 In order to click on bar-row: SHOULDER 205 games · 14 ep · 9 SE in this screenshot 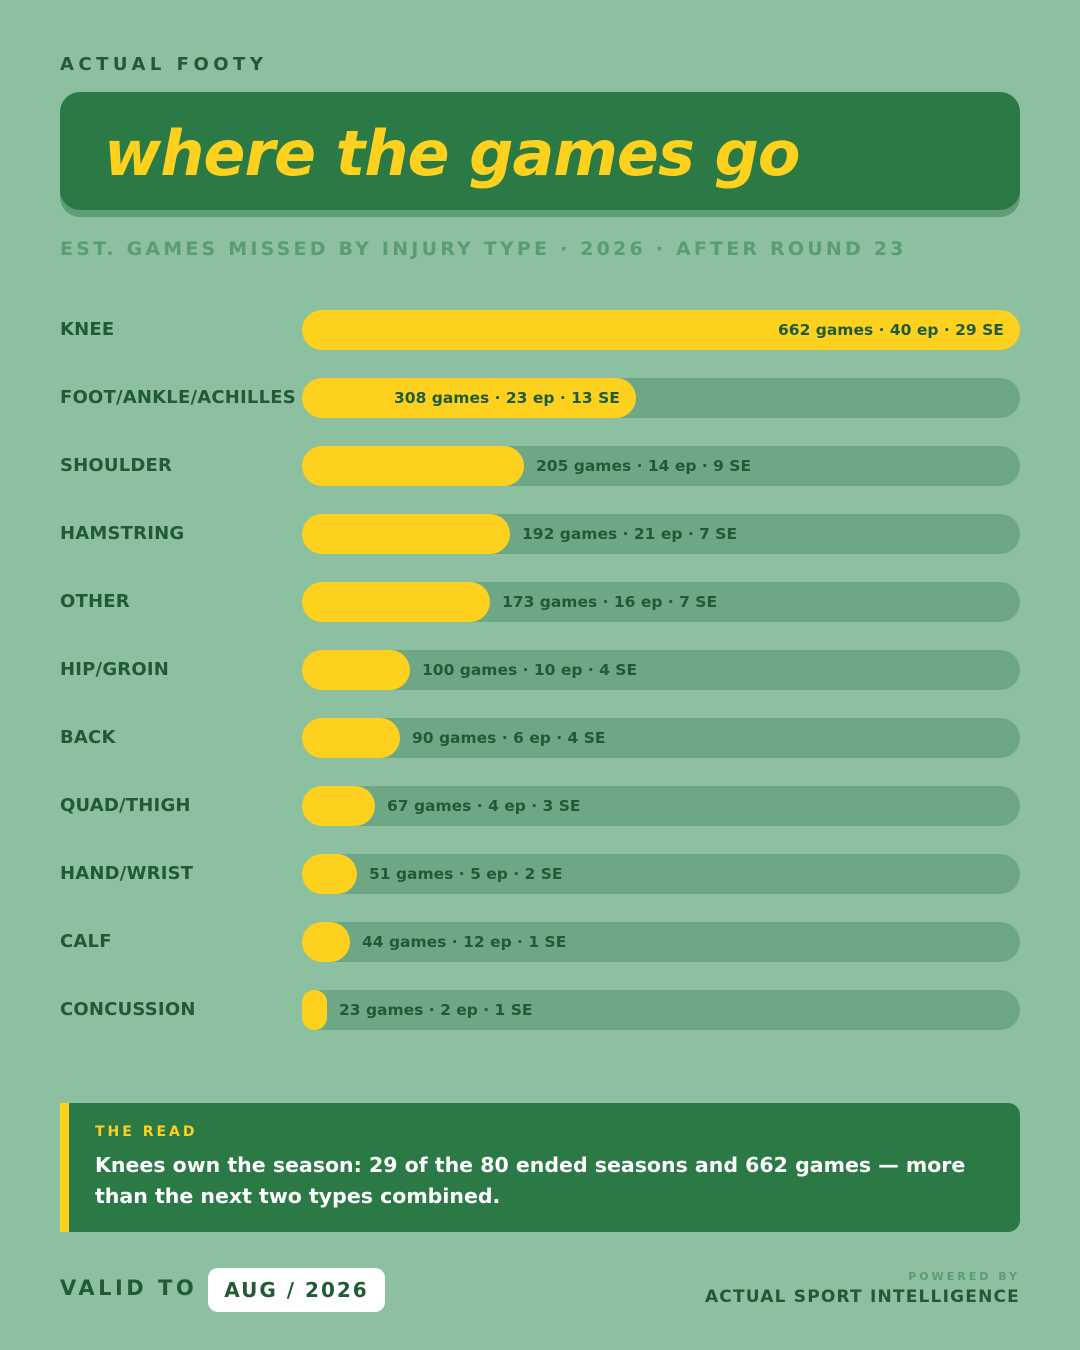, I will do `click(540, 466)`.